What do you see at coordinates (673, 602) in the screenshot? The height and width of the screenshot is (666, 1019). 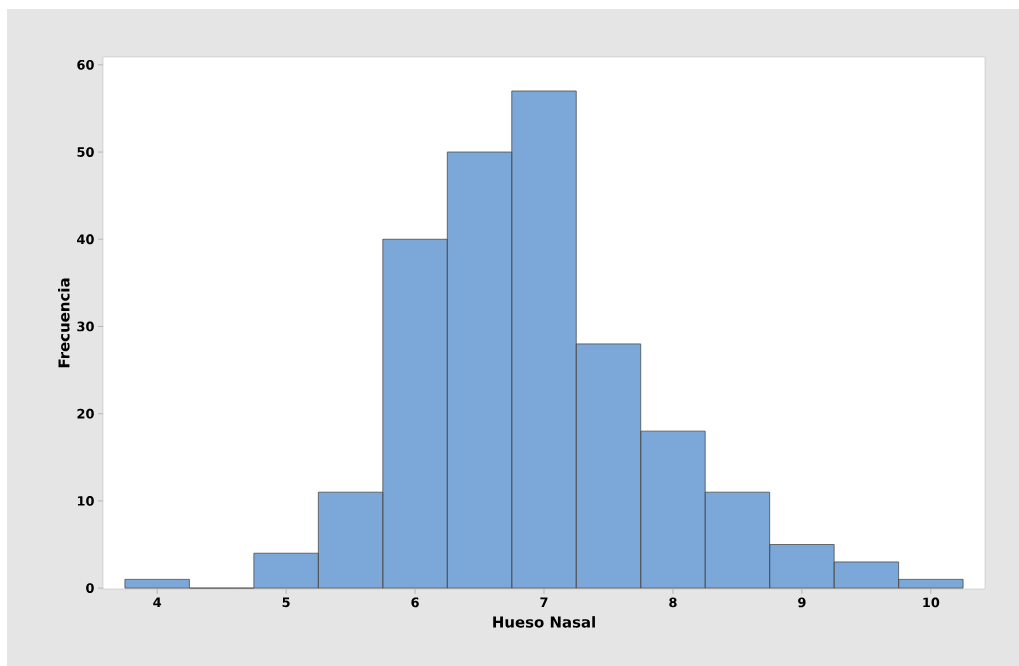 I see `x-tick-label: 8` at bounding box center [673, 602].